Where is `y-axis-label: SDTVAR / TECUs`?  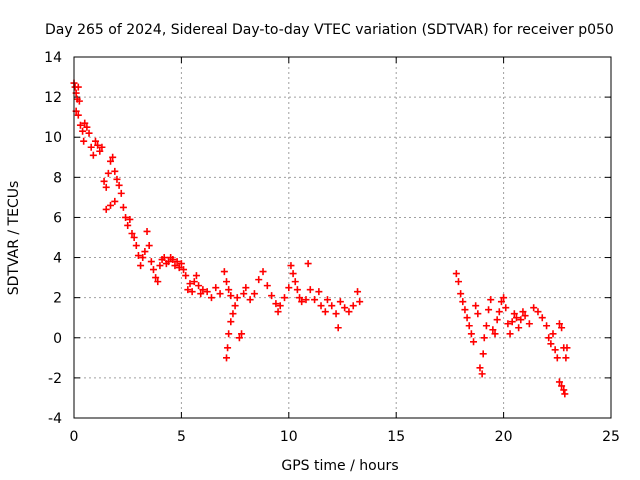
y-axis-label: SDTVAR / TECUs is located at coordinates (14, 238).